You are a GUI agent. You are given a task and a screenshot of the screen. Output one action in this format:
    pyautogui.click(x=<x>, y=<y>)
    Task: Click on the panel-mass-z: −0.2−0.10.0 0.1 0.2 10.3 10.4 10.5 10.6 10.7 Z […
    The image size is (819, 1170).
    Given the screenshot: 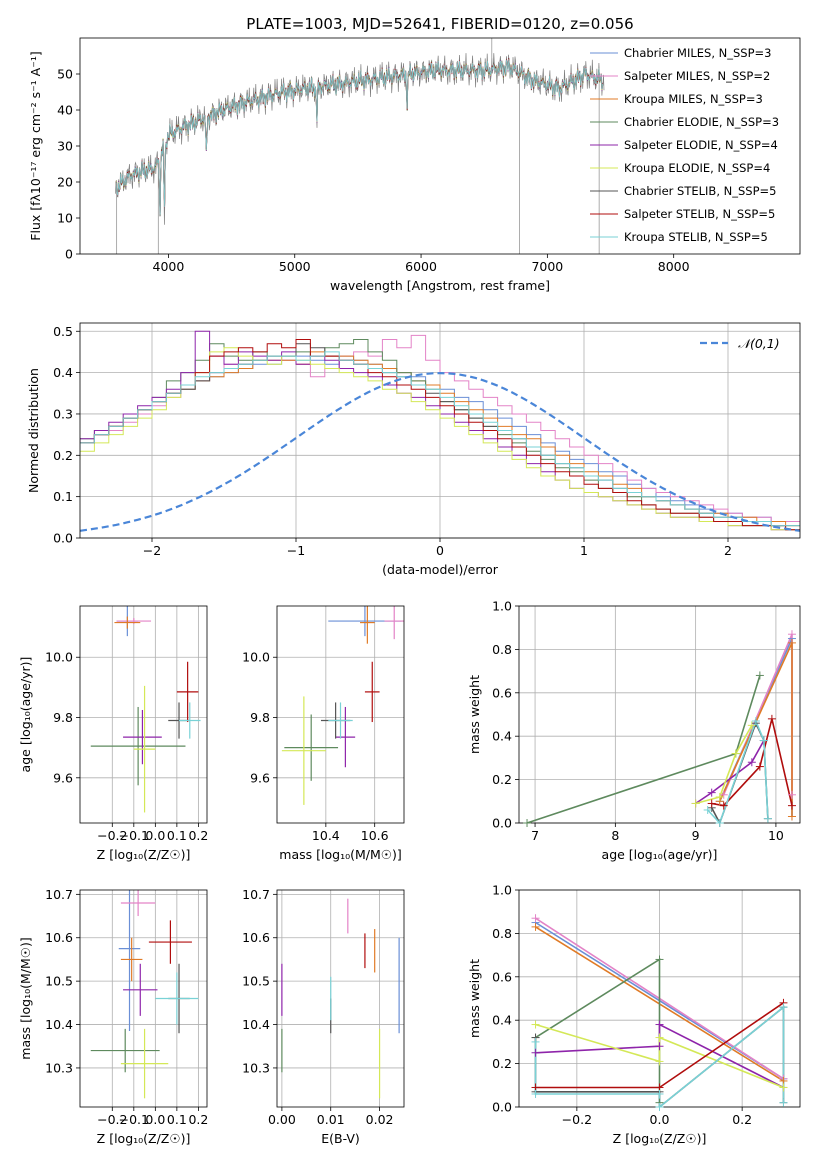 What is the action you would take?
    pyautogui.click(x=113, y=1016)
    